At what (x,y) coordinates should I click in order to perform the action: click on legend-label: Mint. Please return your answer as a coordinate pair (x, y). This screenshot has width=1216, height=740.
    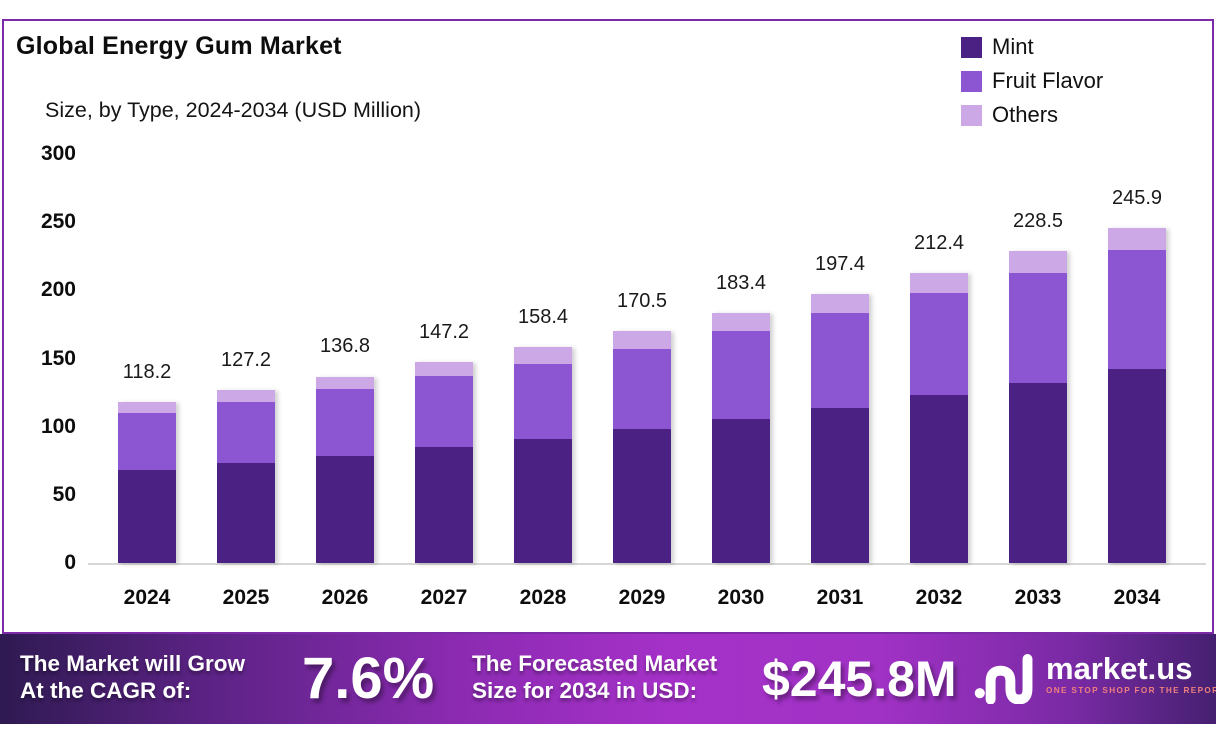
    Looking at the image, I should click on (1013, 46).